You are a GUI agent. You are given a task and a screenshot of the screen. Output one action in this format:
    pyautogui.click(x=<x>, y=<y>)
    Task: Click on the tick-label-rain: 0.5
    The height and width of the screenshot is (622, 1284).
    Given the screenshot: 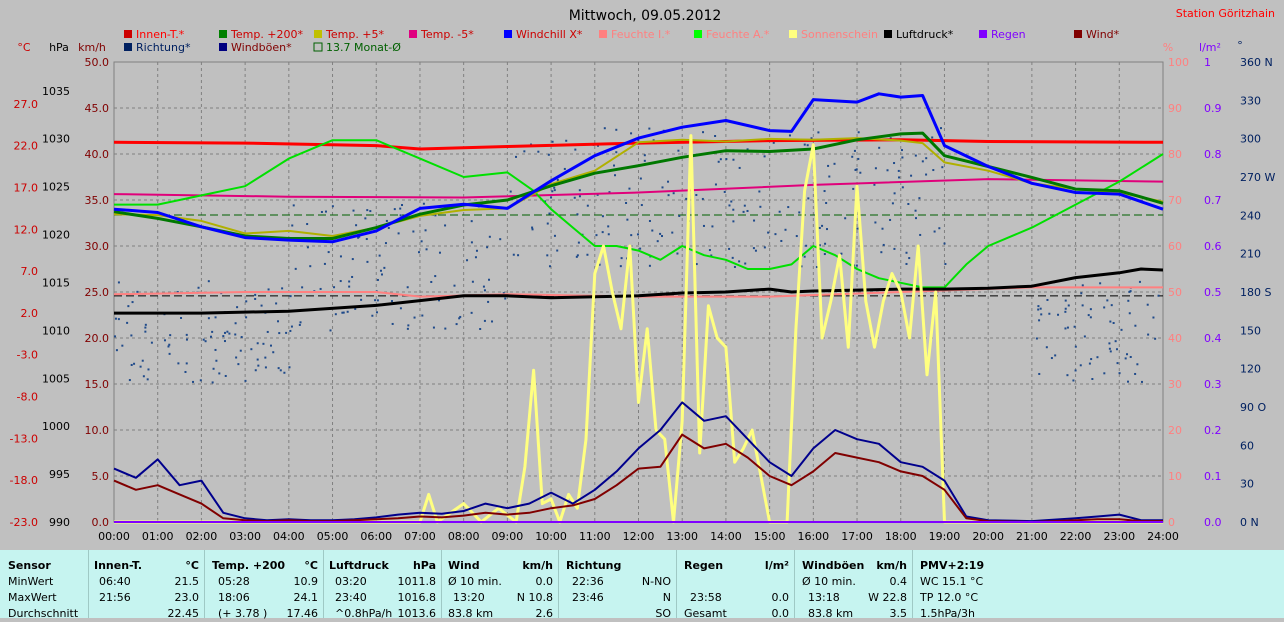 What is the action you would take?
    pyautogui.click(x=1213, y=292)
    